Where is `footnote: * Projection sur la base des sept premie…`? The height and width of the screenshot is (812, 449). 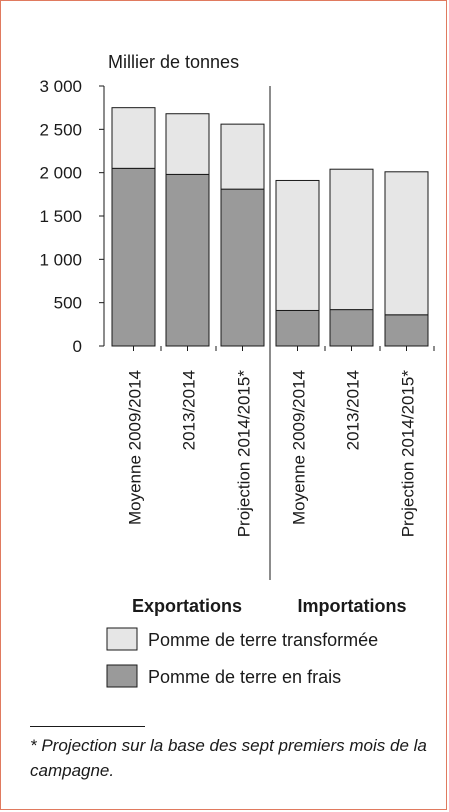 footnote: * Projection sur la base des sept premie… is located at coordinates (228, 758).